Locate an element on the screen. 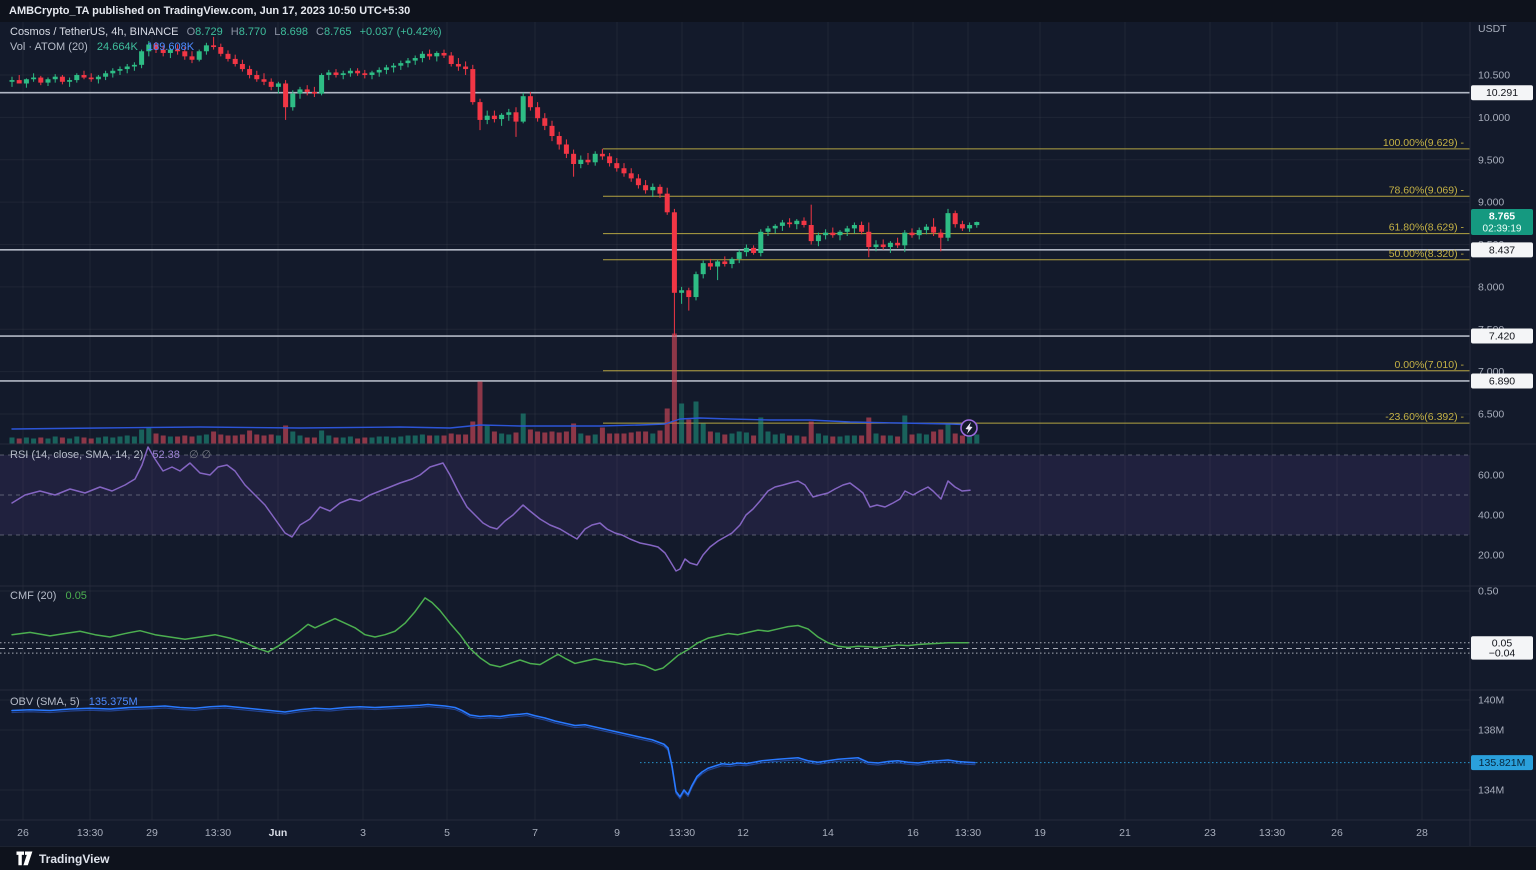 This screenshot has height=870, width=1536. svg-text: 140M is located at coordinates (1491, 701).